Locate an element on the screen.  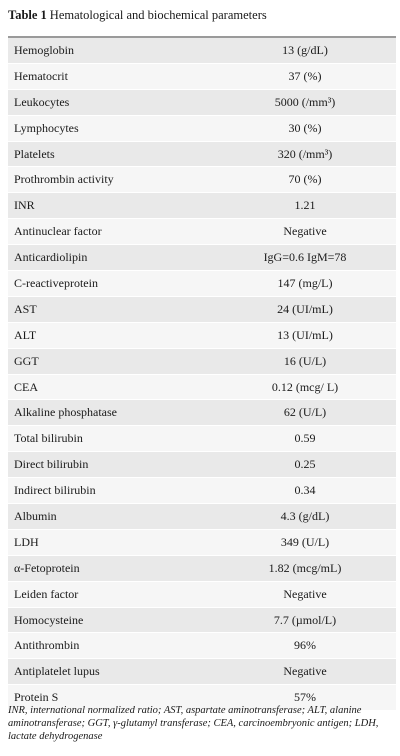
parameter-name: ALT is located at coordinates (116, 335).